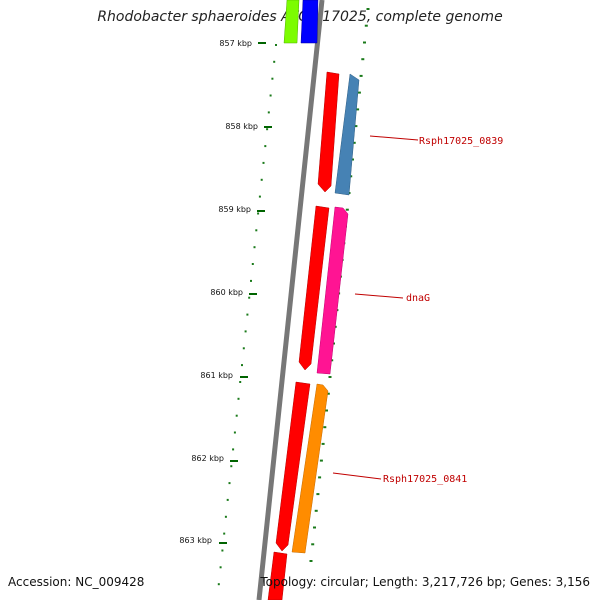 The image size is (600, 600). I want to click on tick-label: 863 kbp, so click(195, 540).